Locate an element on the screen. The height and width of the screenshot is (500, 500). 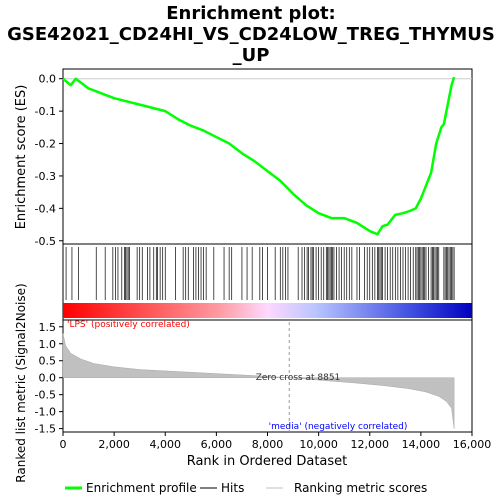
x-tick-label: 8,000 is located at coordinates (268, 444).